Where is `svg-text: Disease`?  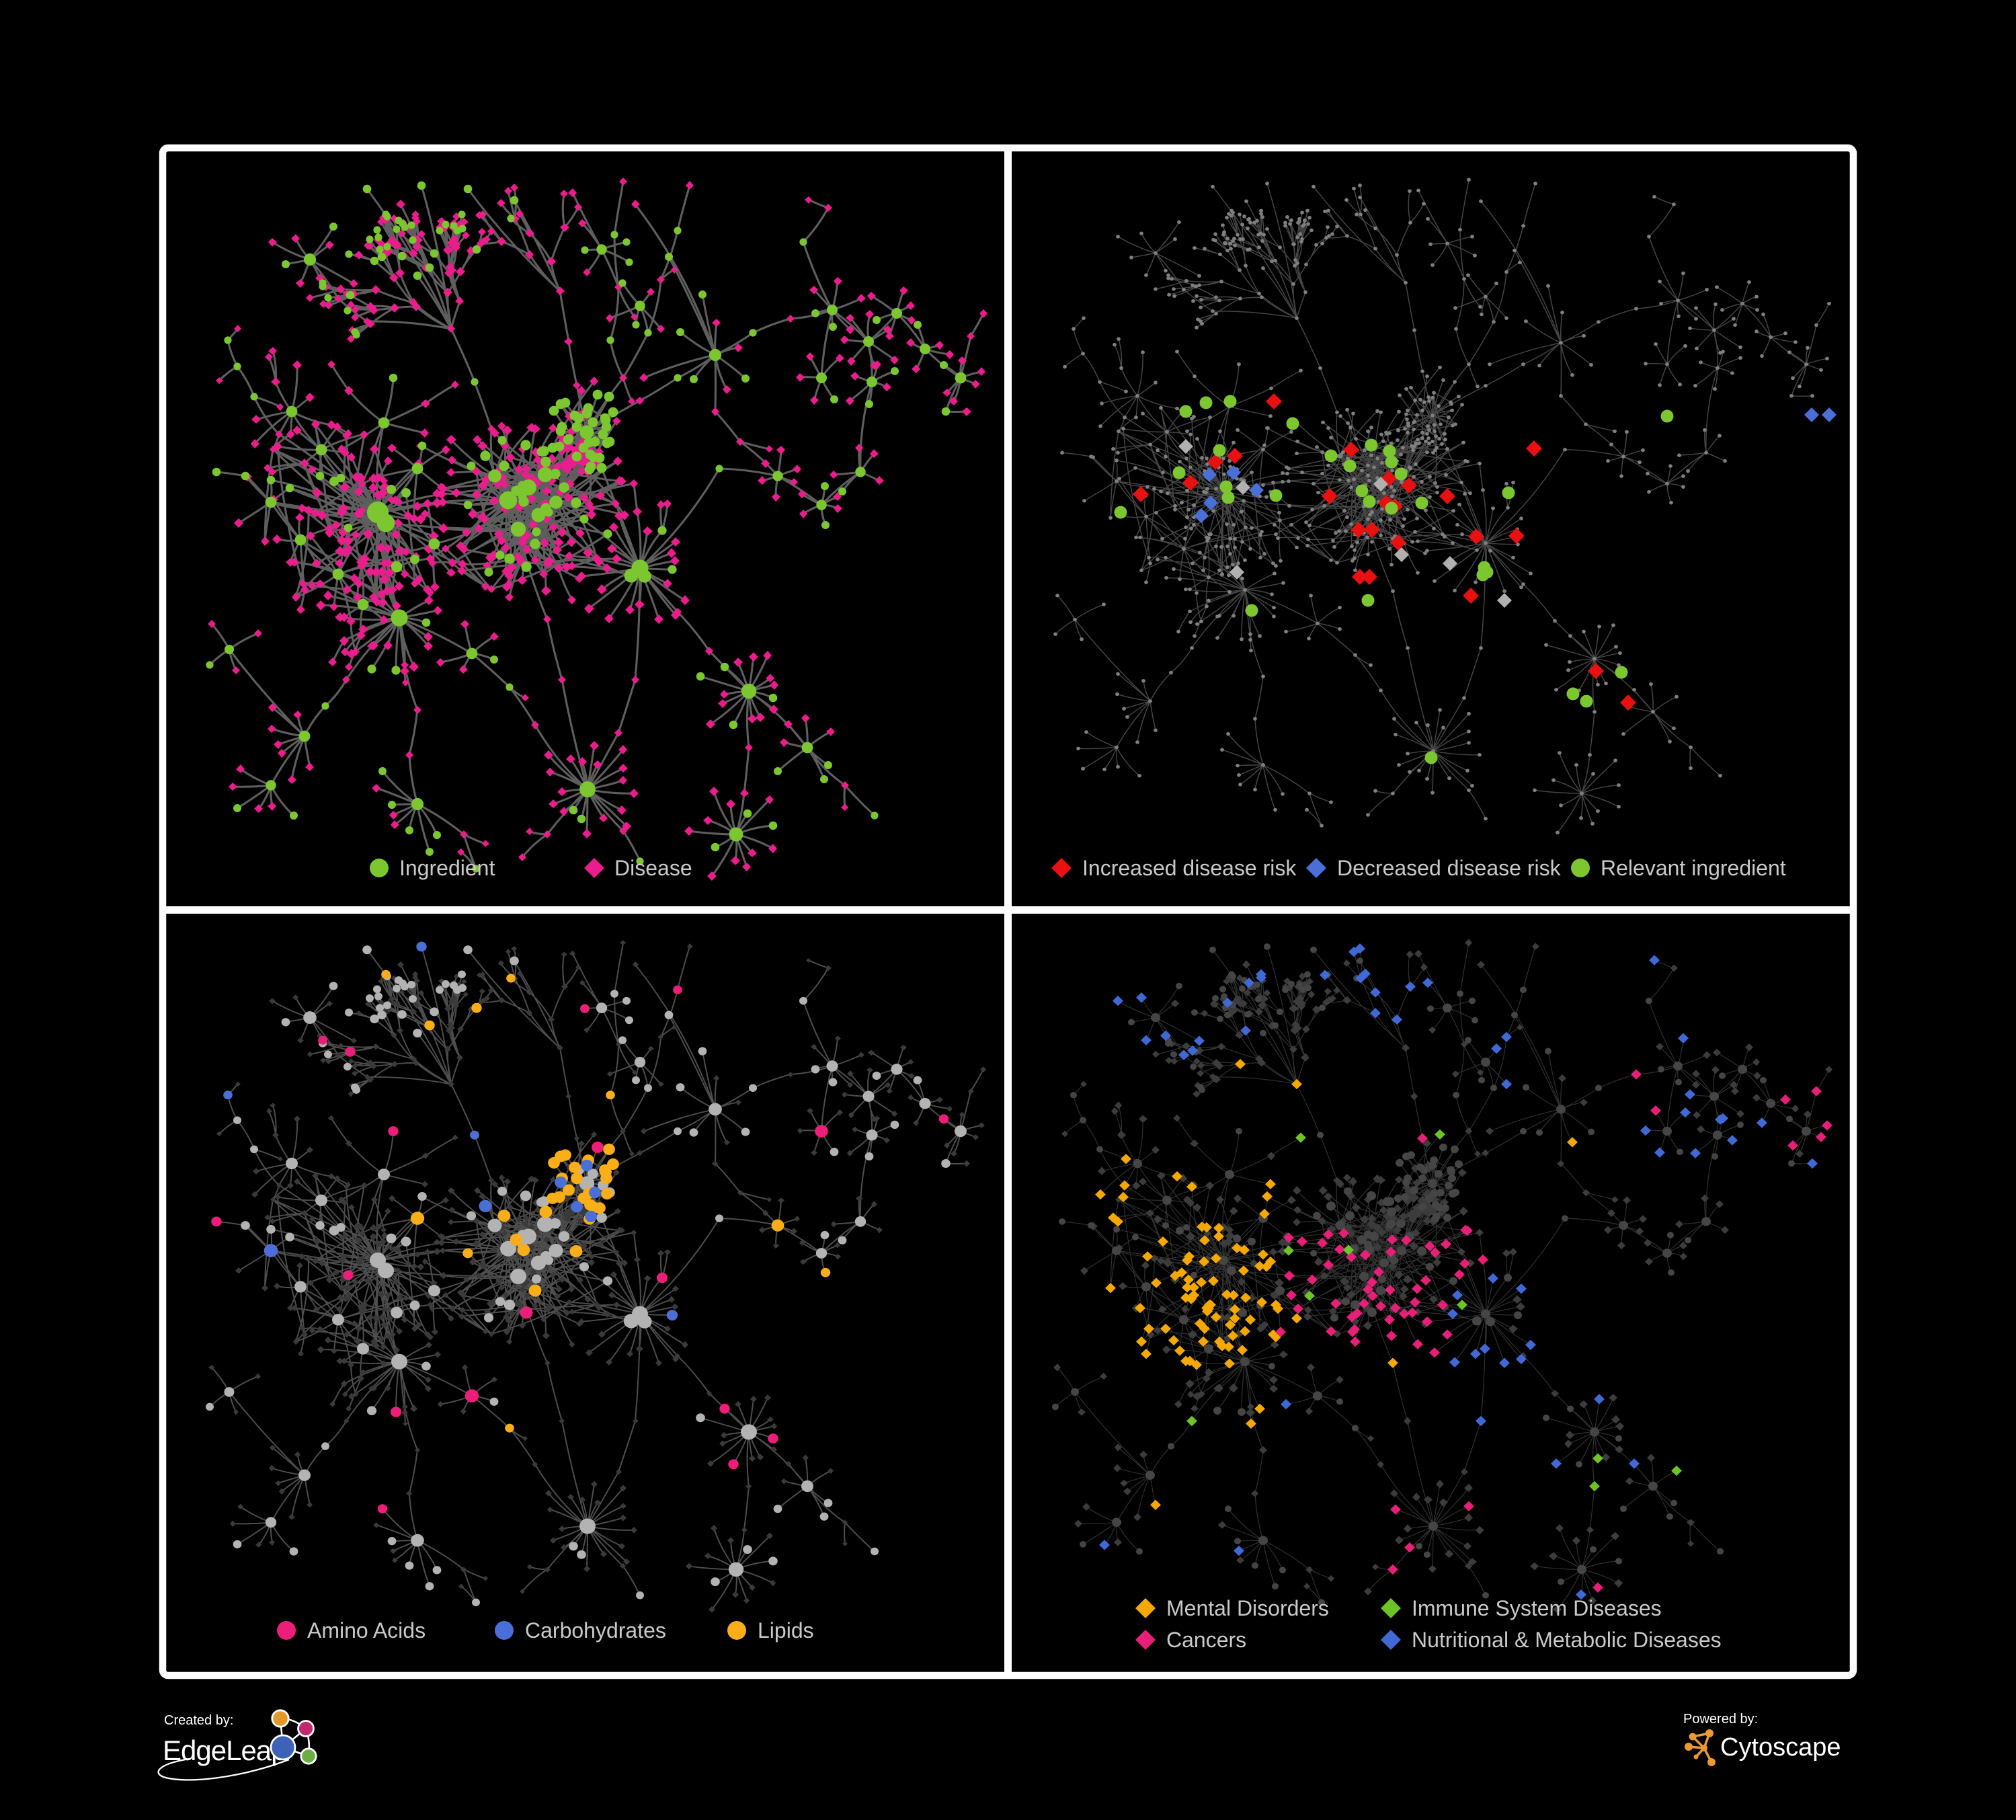
svg-text: Disease is located at coordinates (653, 868).